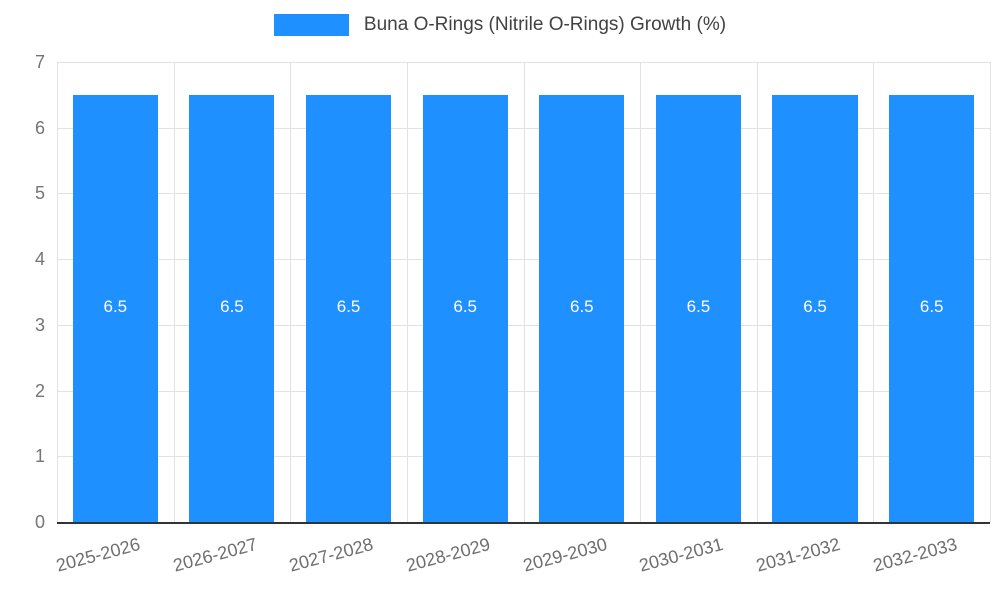 The width and height of the screenshot is (1000, 600). I want to click on y-tick-label: 7, so click(39, 62).